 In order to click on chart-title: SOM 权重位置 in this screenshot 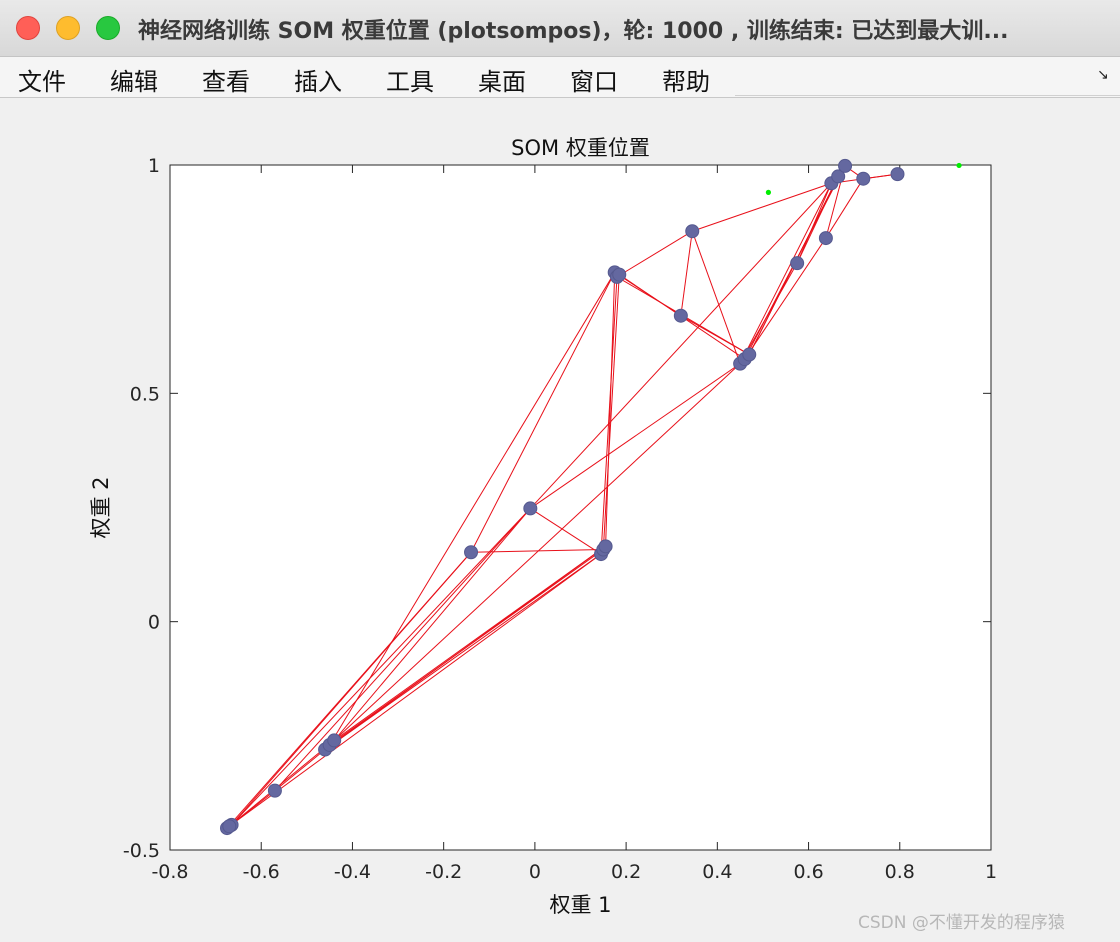, I will do `click(580, 148)`.